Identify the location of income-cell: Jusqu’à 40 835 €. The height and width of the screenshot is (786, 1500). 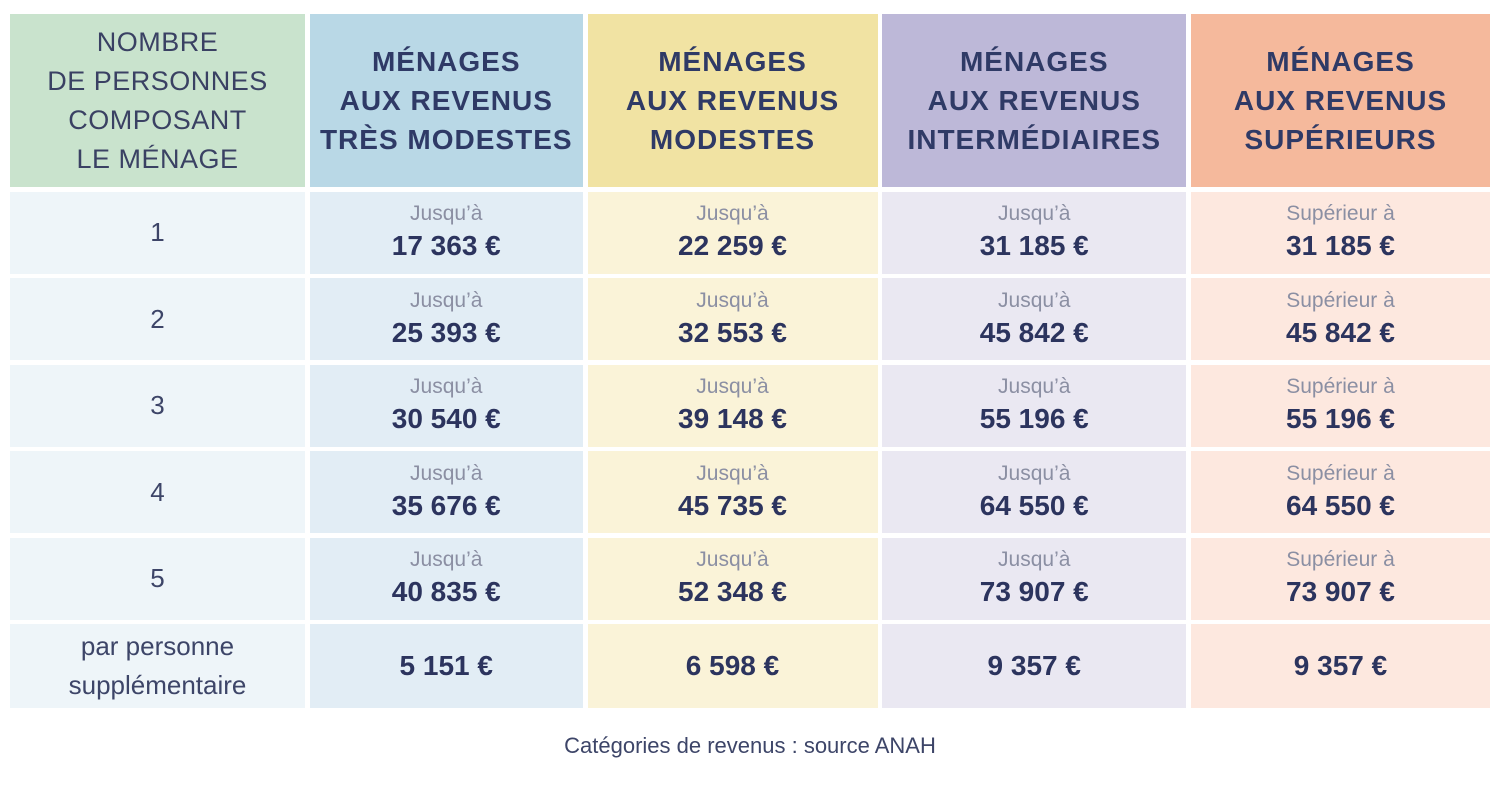
(446, 578).